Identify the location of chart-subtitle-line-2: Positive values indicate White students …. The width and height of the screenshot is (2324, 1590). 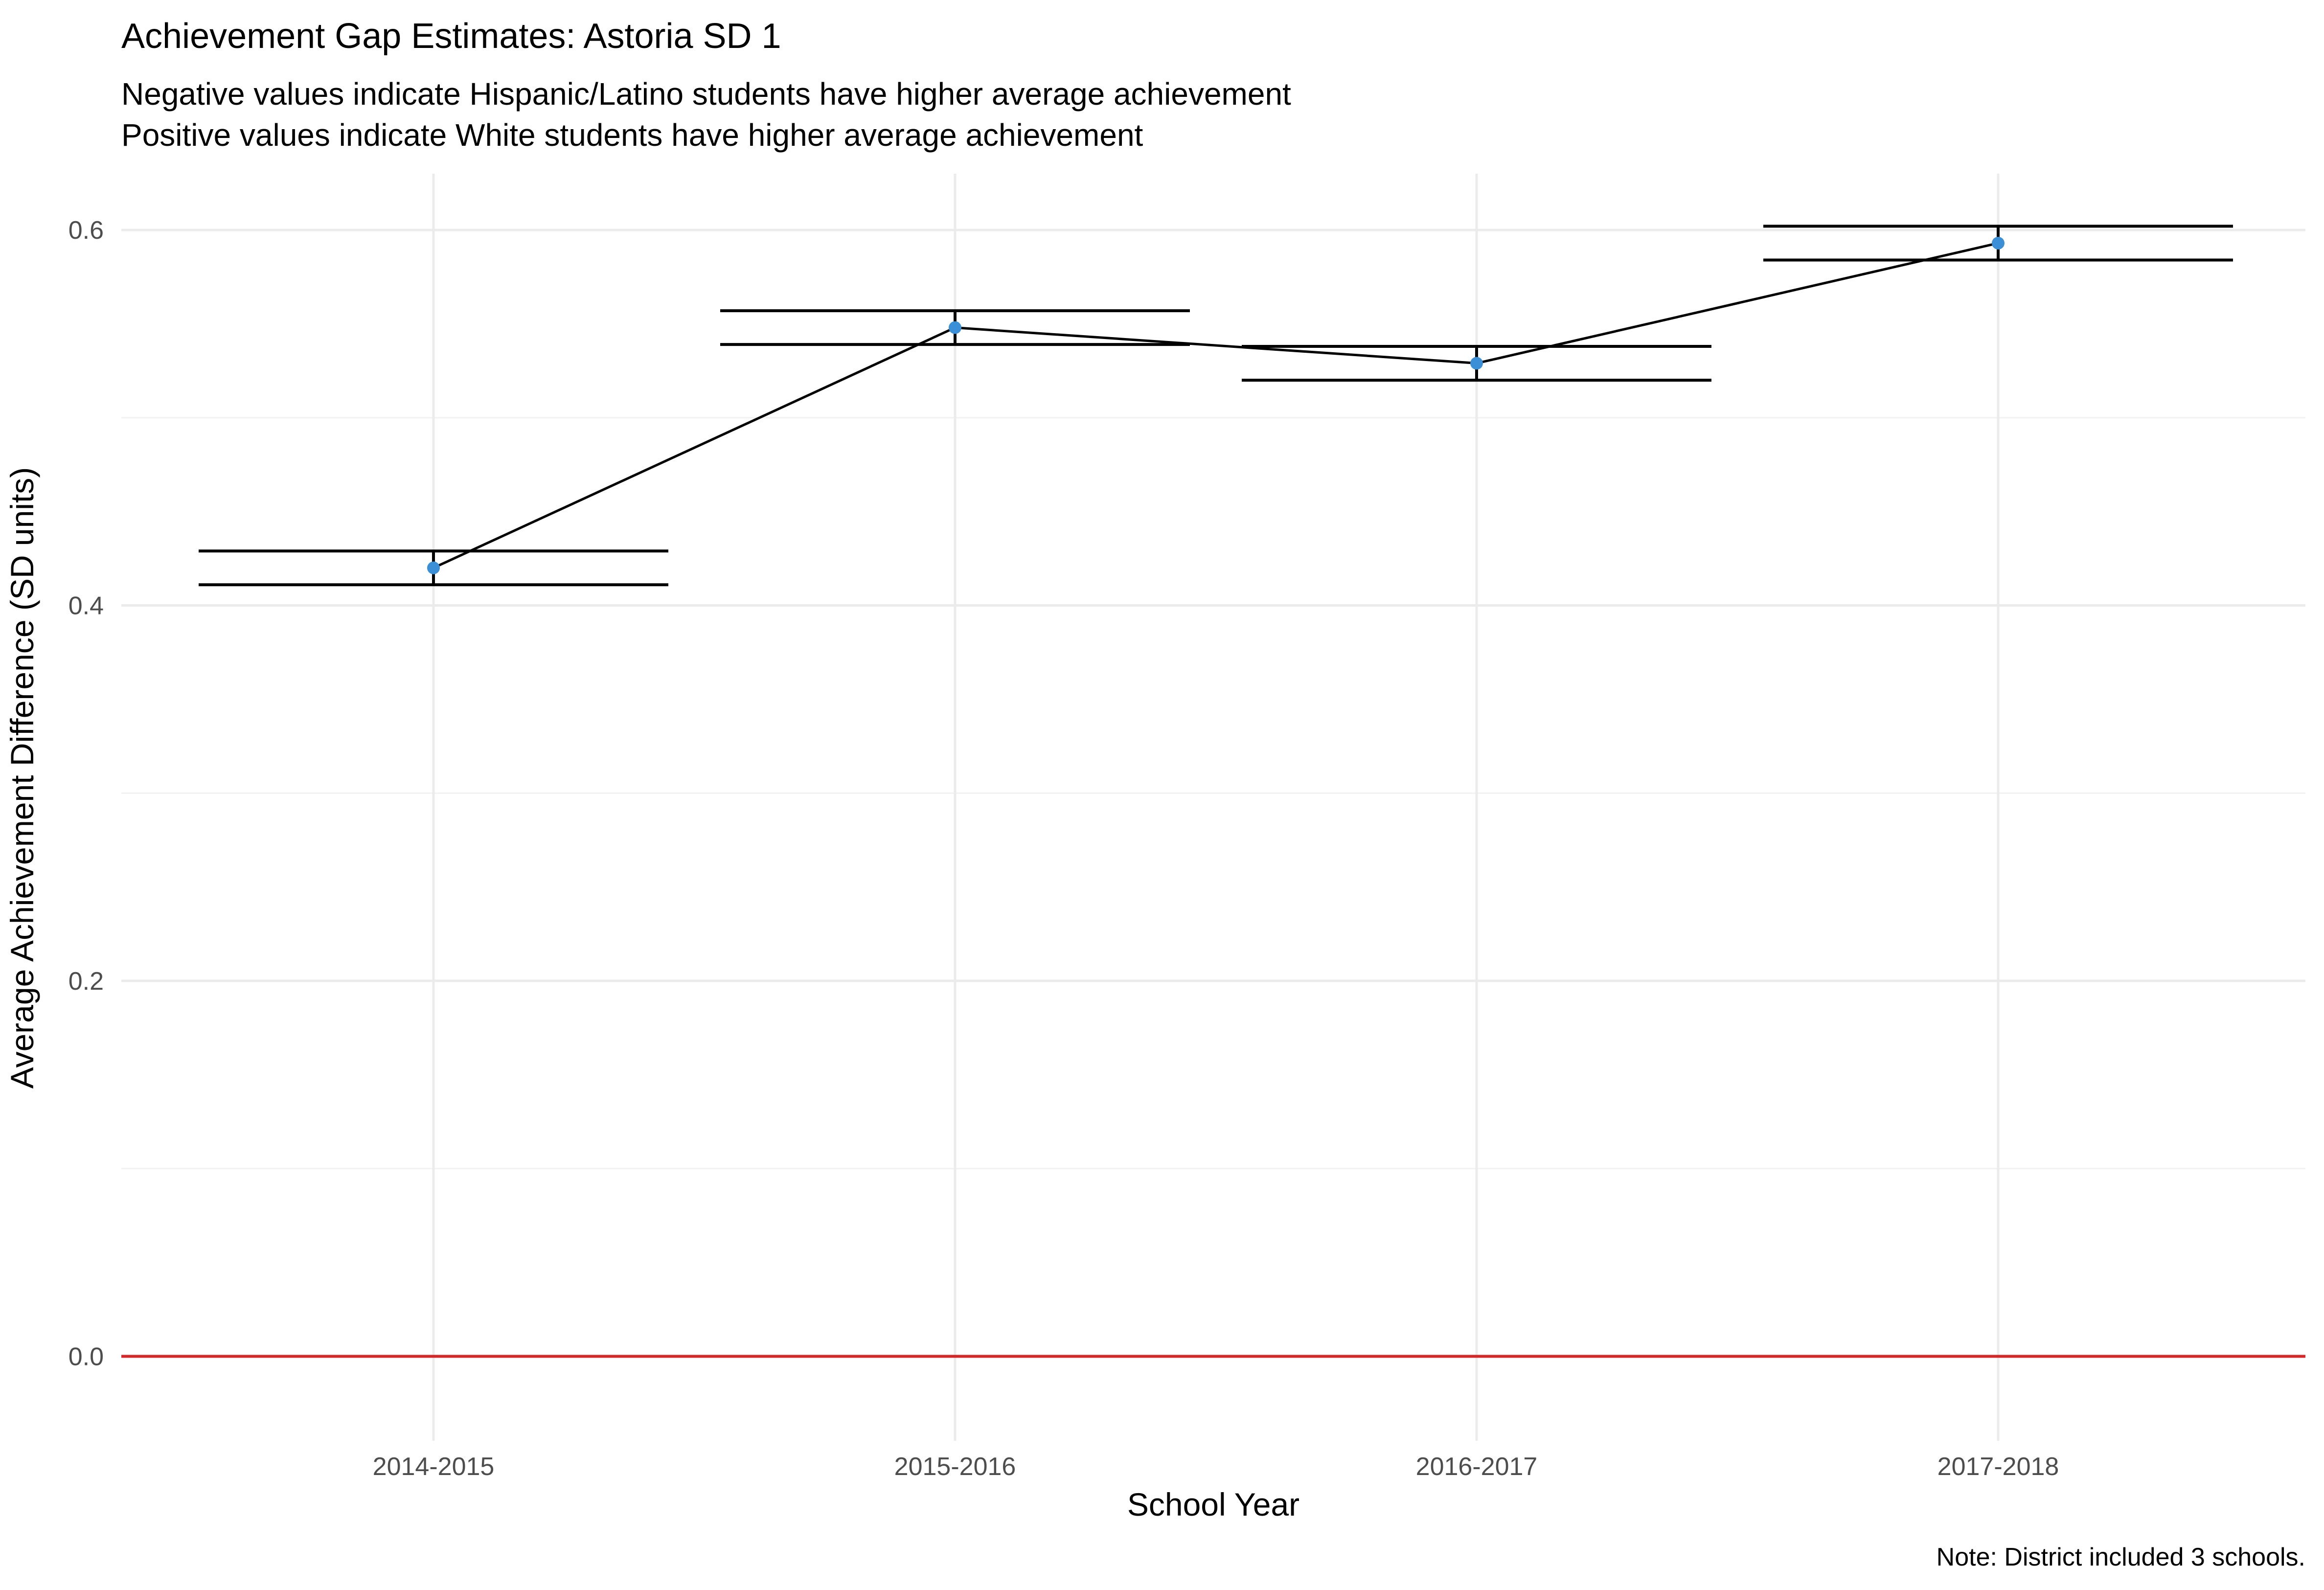
(632, 135).